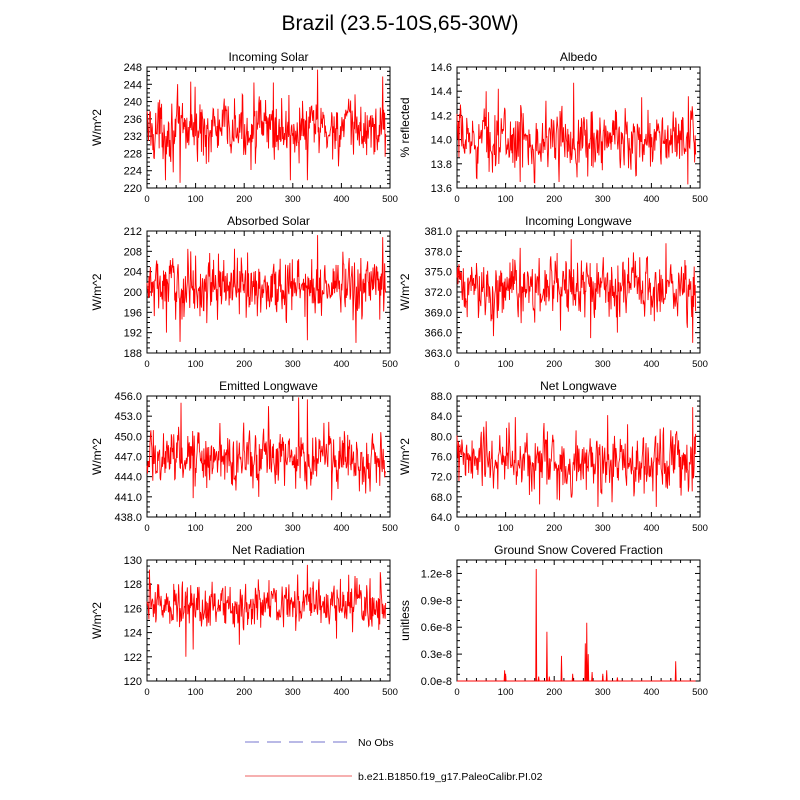  I want to click on y-tick-label: 64.0, so click(441, 518).